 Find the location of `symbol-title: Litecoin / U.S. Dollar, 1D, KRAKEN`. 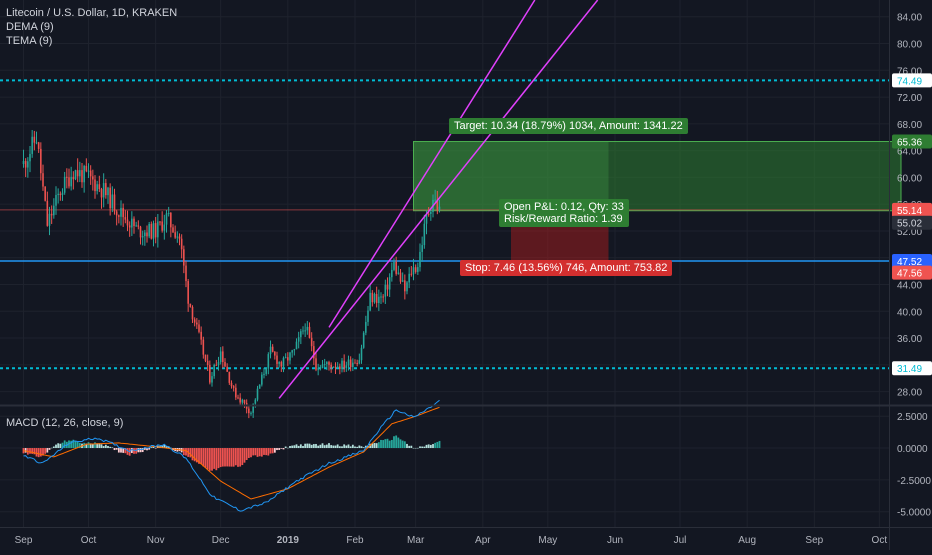

symbol-title: Litecoin / U.S. Dollar, 1D, KRAKEN is located at coordinates (92, 13).